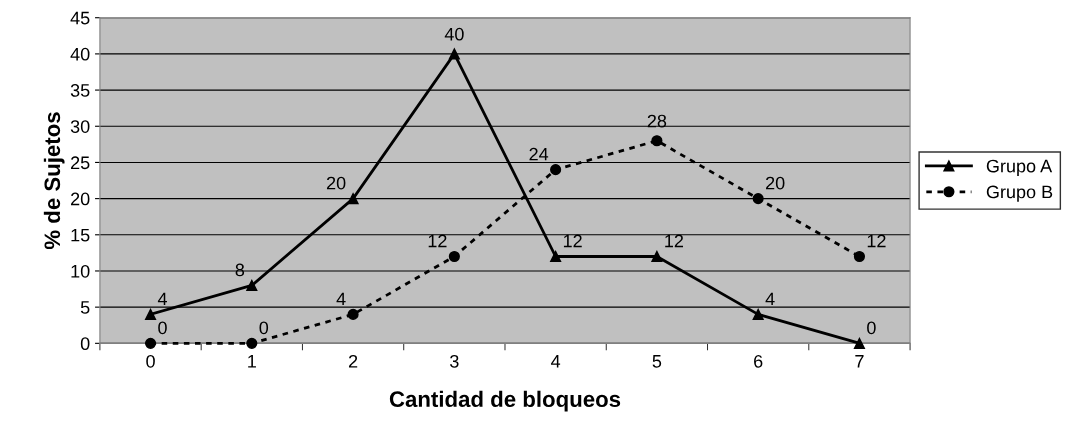 The image size is (1086, 443). I want to click on y-axis-title: % de Sujetos, so click(54, 181).